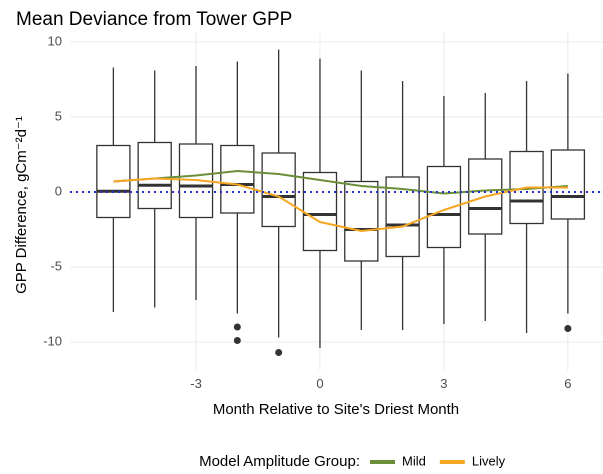 The image size is (603, 474). Describe the element at coordinates (58, 115) in the screenshot. I see `y-tick-label: 5` at that location.